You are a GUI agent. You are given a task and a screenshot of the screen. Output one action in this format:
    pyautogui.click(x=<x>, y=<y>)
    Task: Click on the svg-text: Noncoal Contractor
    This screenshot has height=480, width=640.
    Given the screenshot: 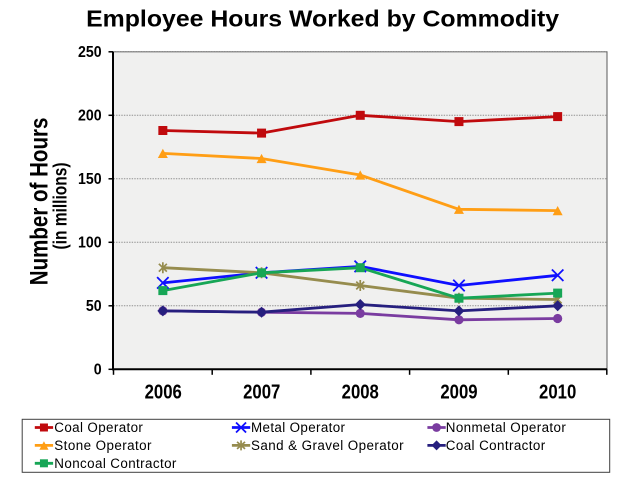 What is the action you would take?
    pyautogui.click(x=115, y=463)
    